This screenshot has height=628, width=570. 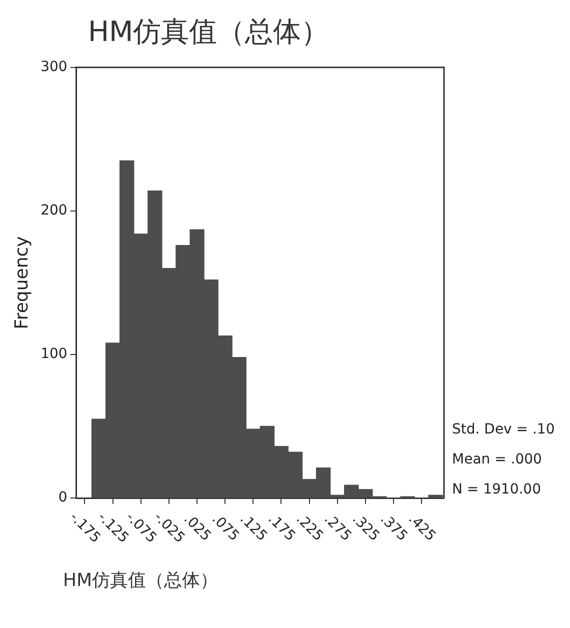 What do you see at coordinates (141, 580) in the screenshot?
I see `x-axis-title: HM仿真值（总体）` at bounding box center [141, 580].